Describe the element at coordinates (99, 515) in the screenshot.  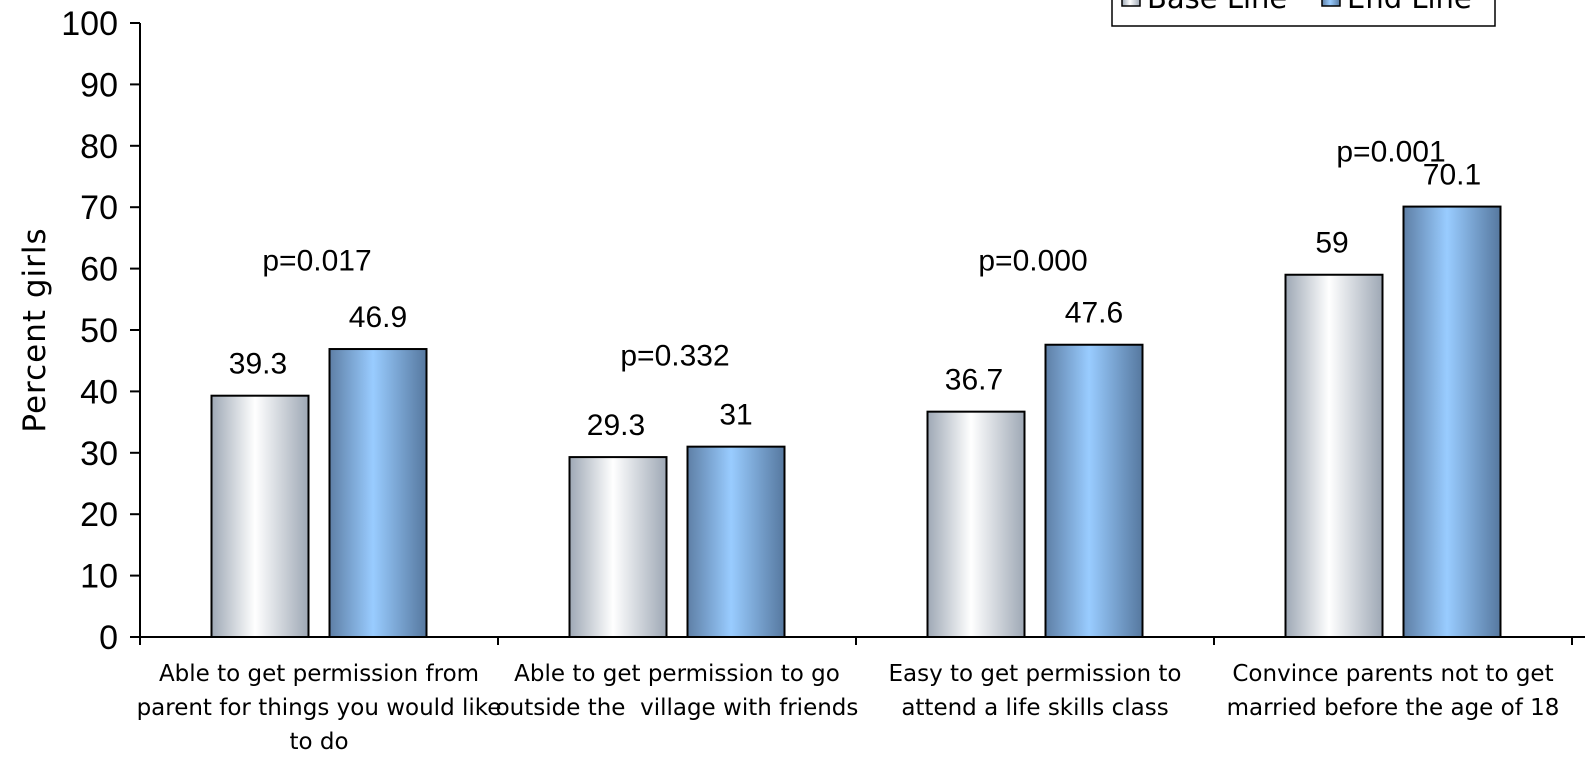
I see `y-tick-label: 20` at that location.